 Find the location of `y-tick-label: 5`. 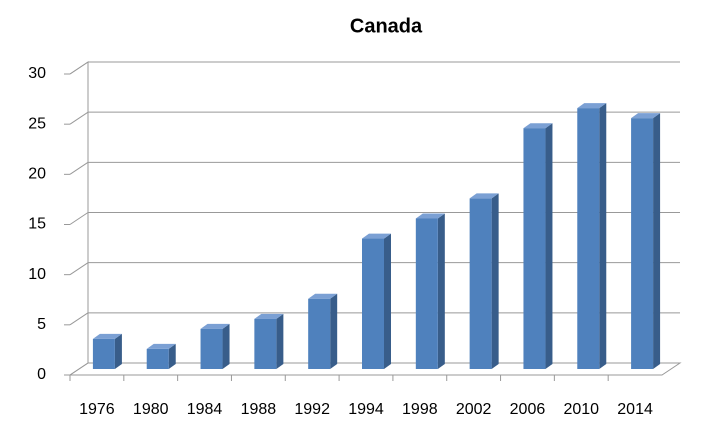

y-tick-label: 5 is located at coordinates (41, 324).